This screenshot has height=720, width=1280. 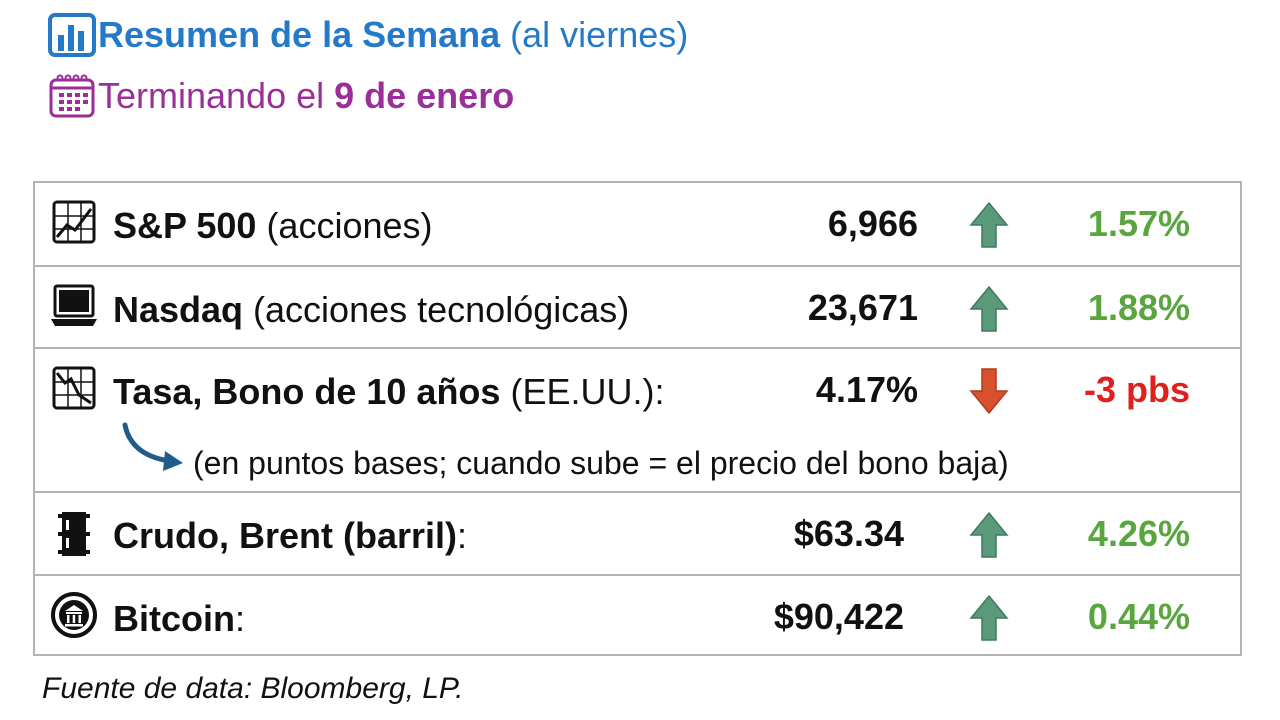 I want to click on row-value: $63.34, so click(x=848, y=533).